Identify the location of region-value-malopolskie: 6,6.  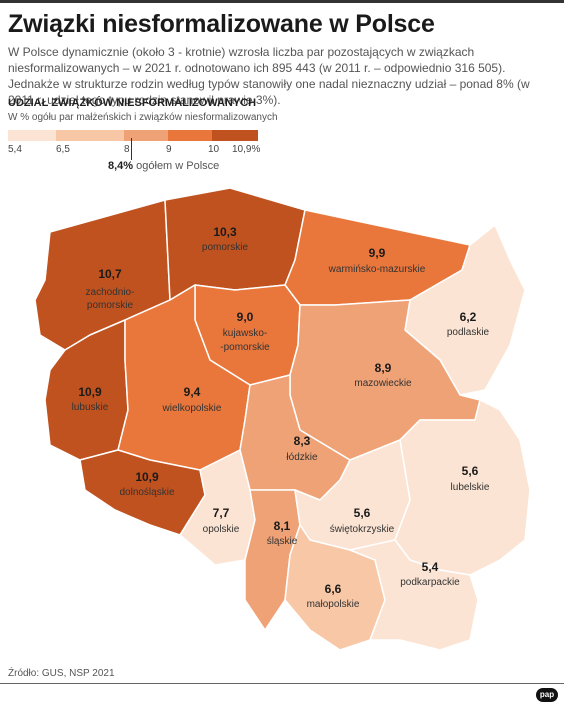
(333, 589).